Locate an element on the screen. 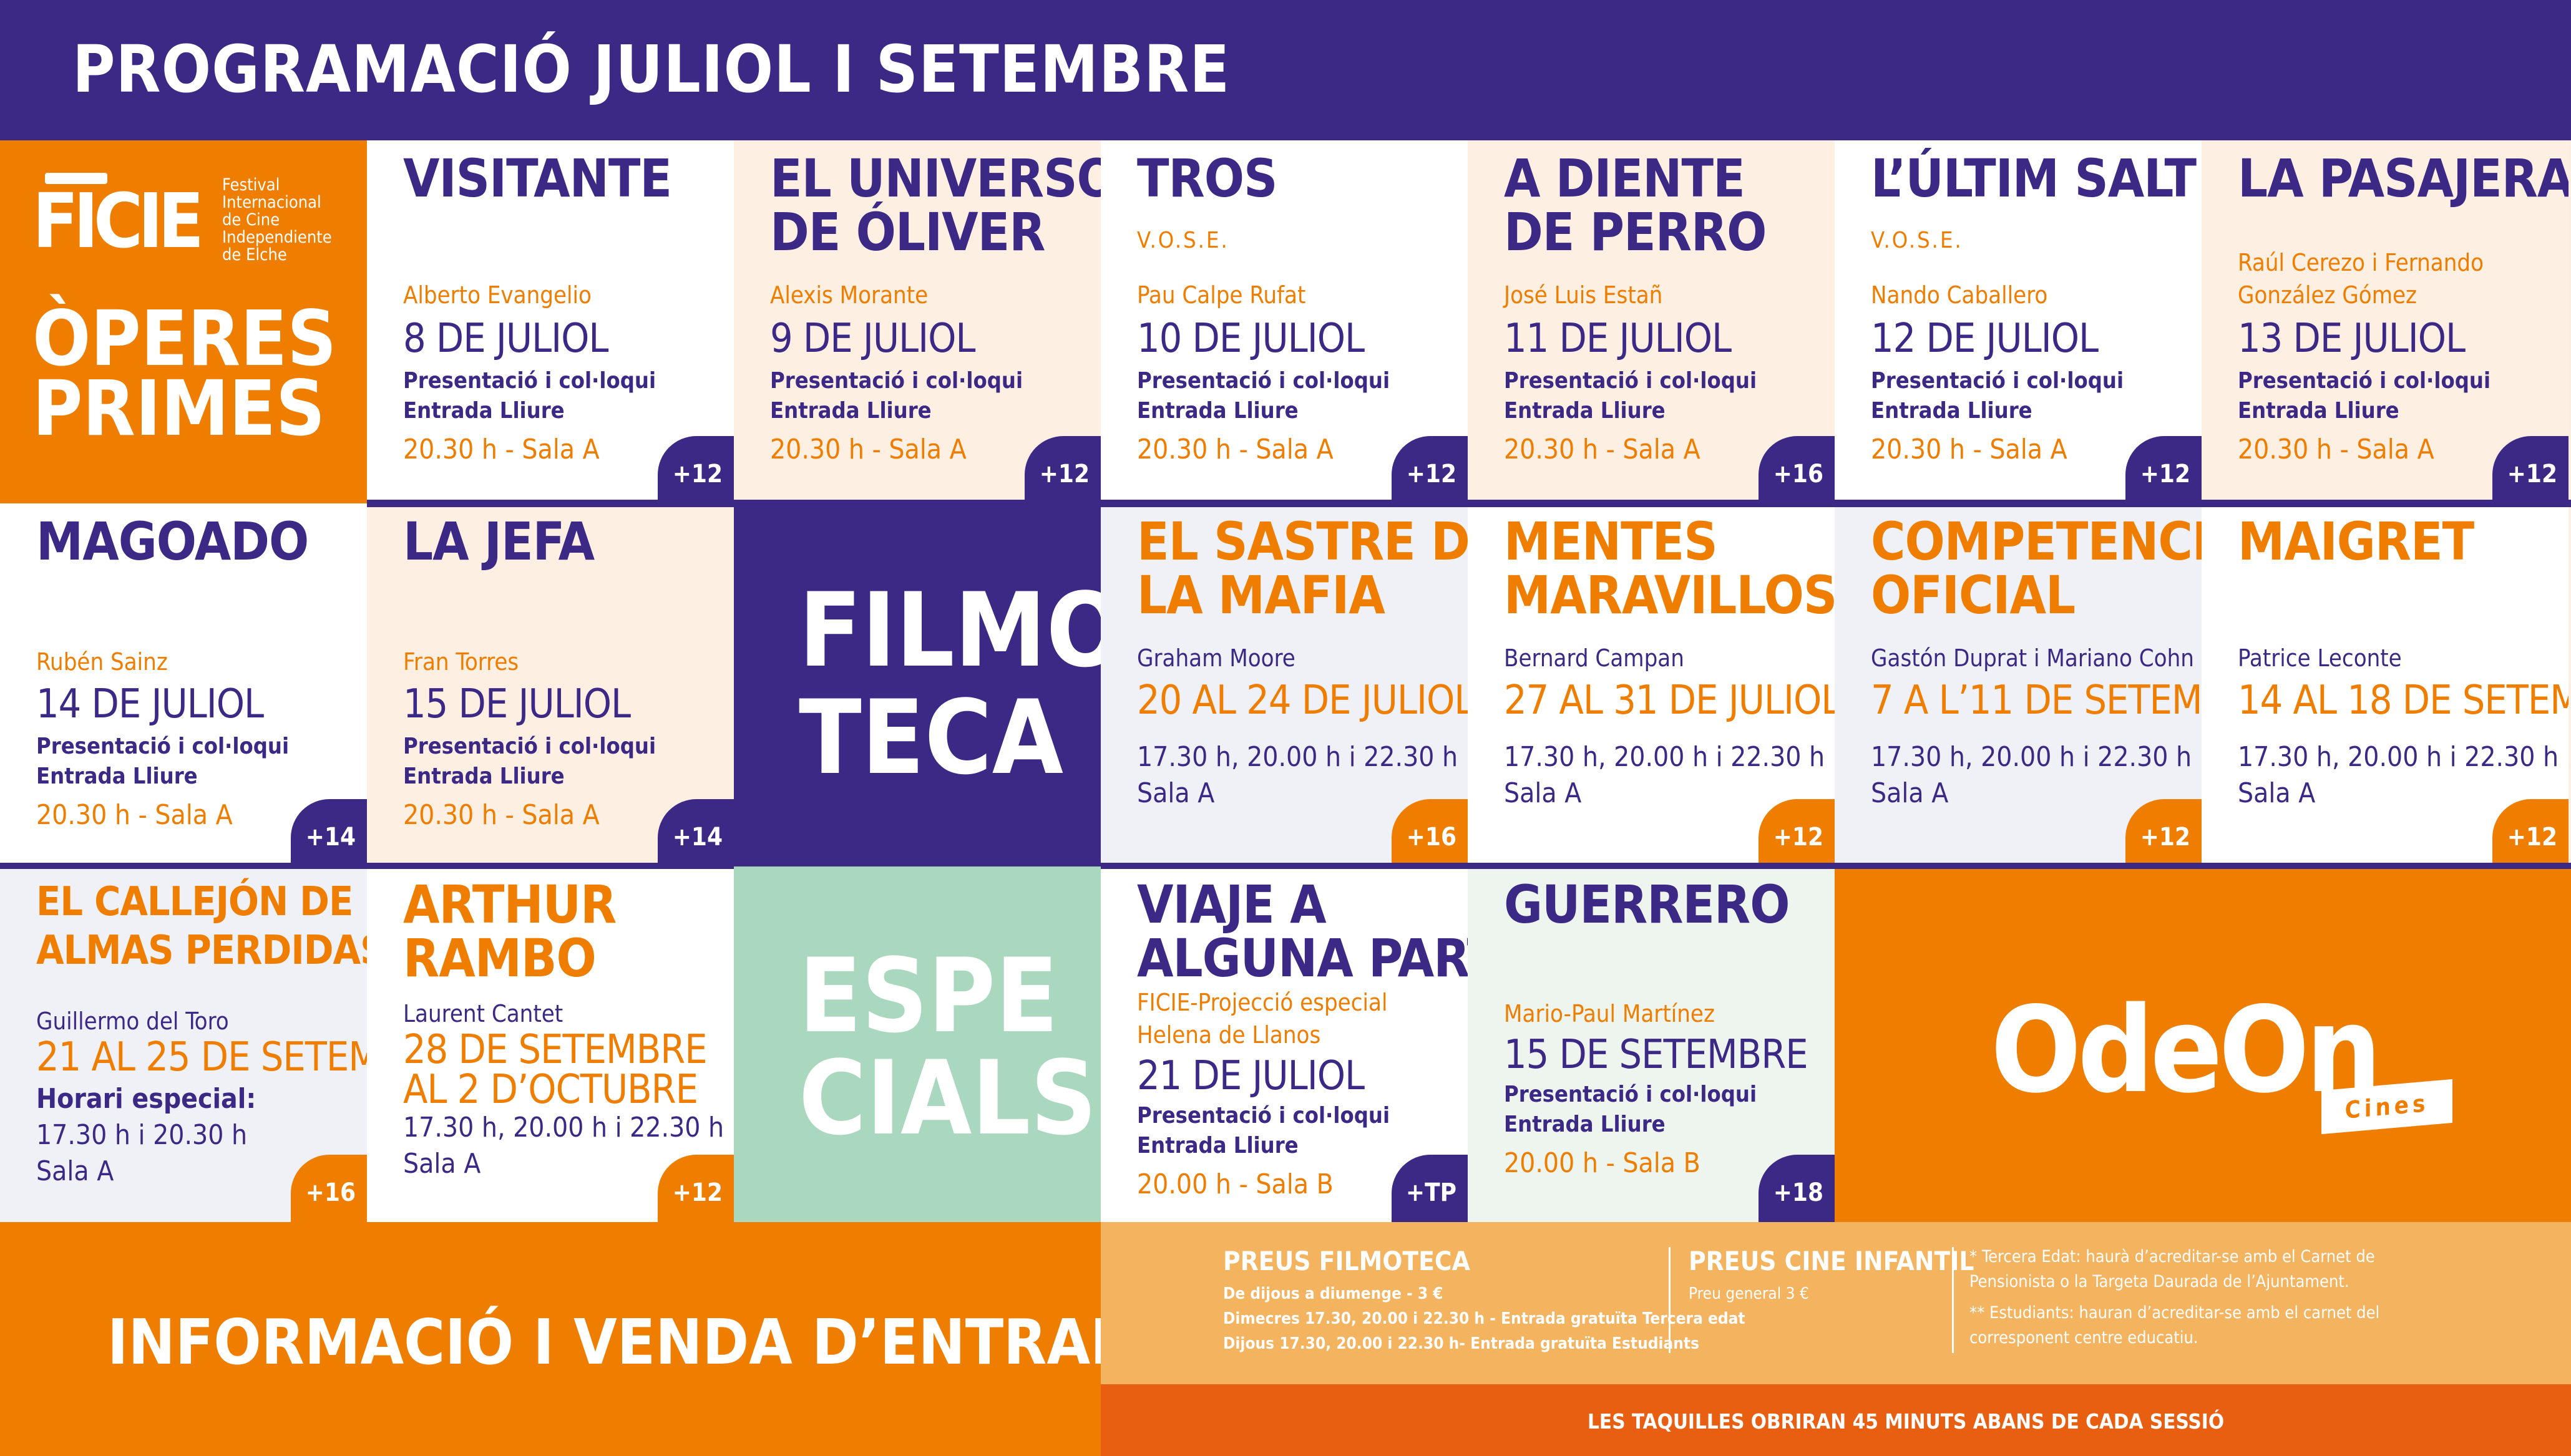 The image size is (2571, 1456). director: González Gómez is located at coordinates (2327, 295).